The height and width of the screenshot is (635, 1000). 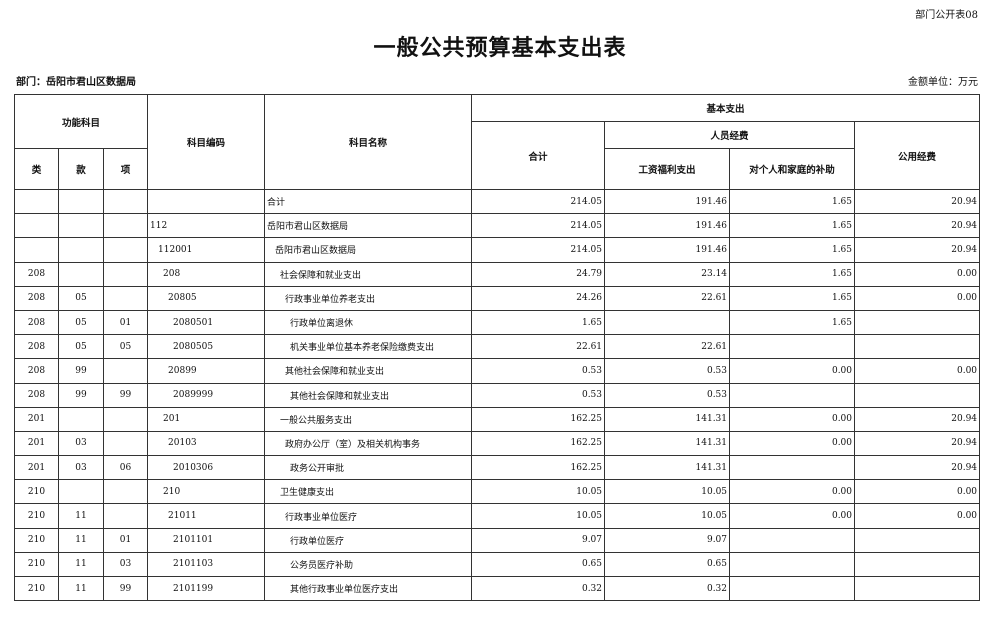 I want to click on cell-name: 行政单位离退休, so click(x=368, y=322).